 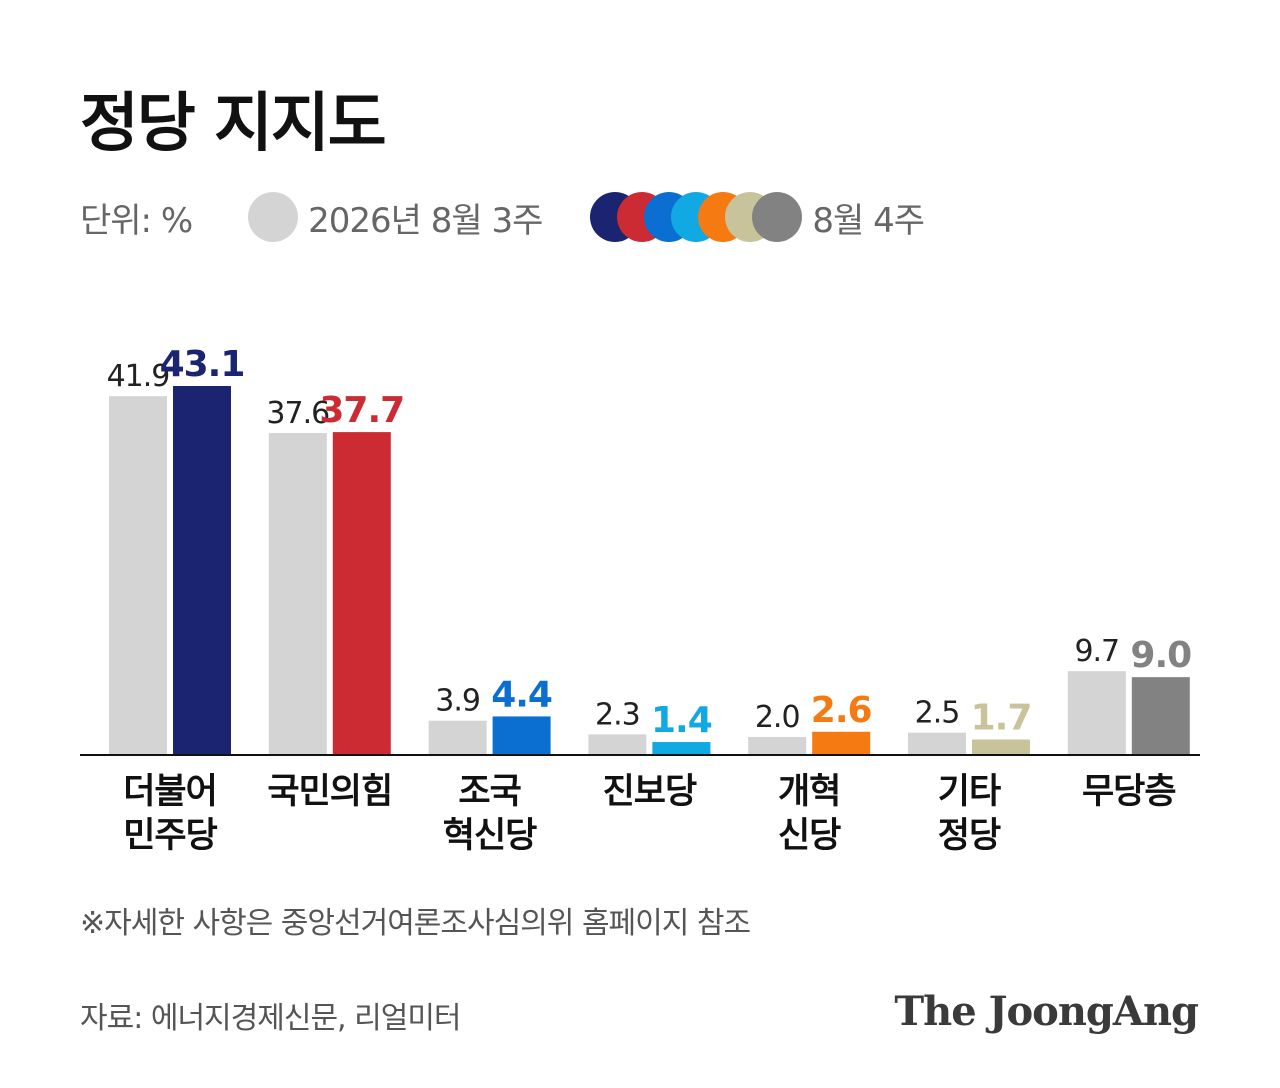 What do you see at coordinates (136, 220) in the screenshot?
I see `unit-label: 단위: %` at bounding box center [136, 220].